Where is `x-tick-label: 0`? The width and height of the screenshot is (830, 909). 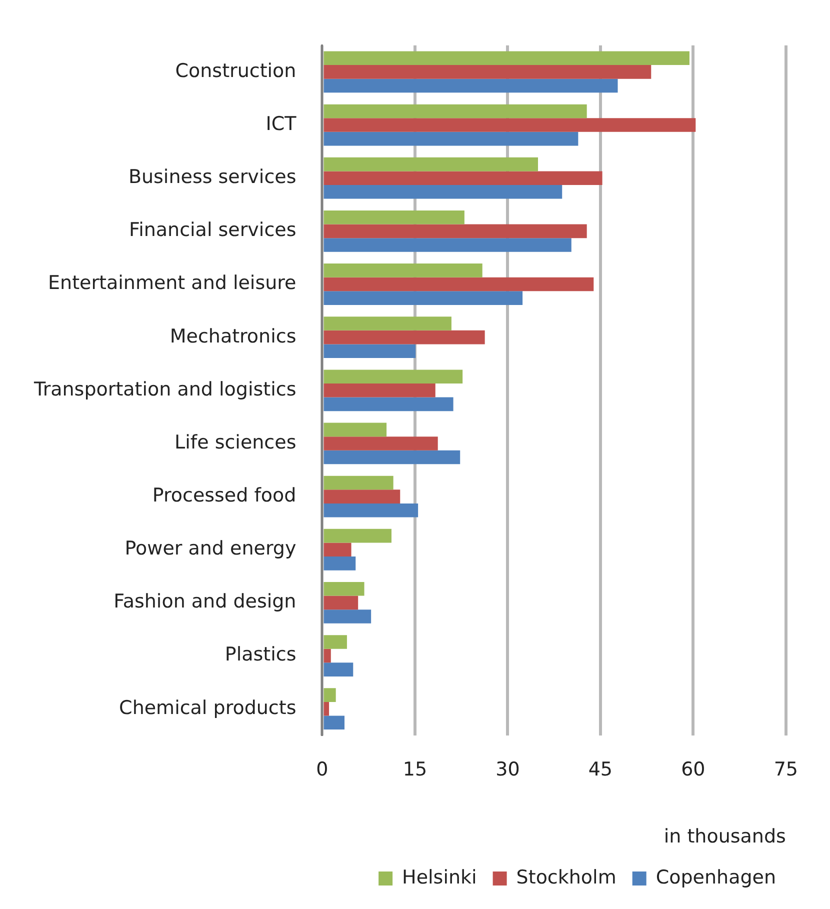 x-tick-label: 0 is located at coordinates (322, 769).